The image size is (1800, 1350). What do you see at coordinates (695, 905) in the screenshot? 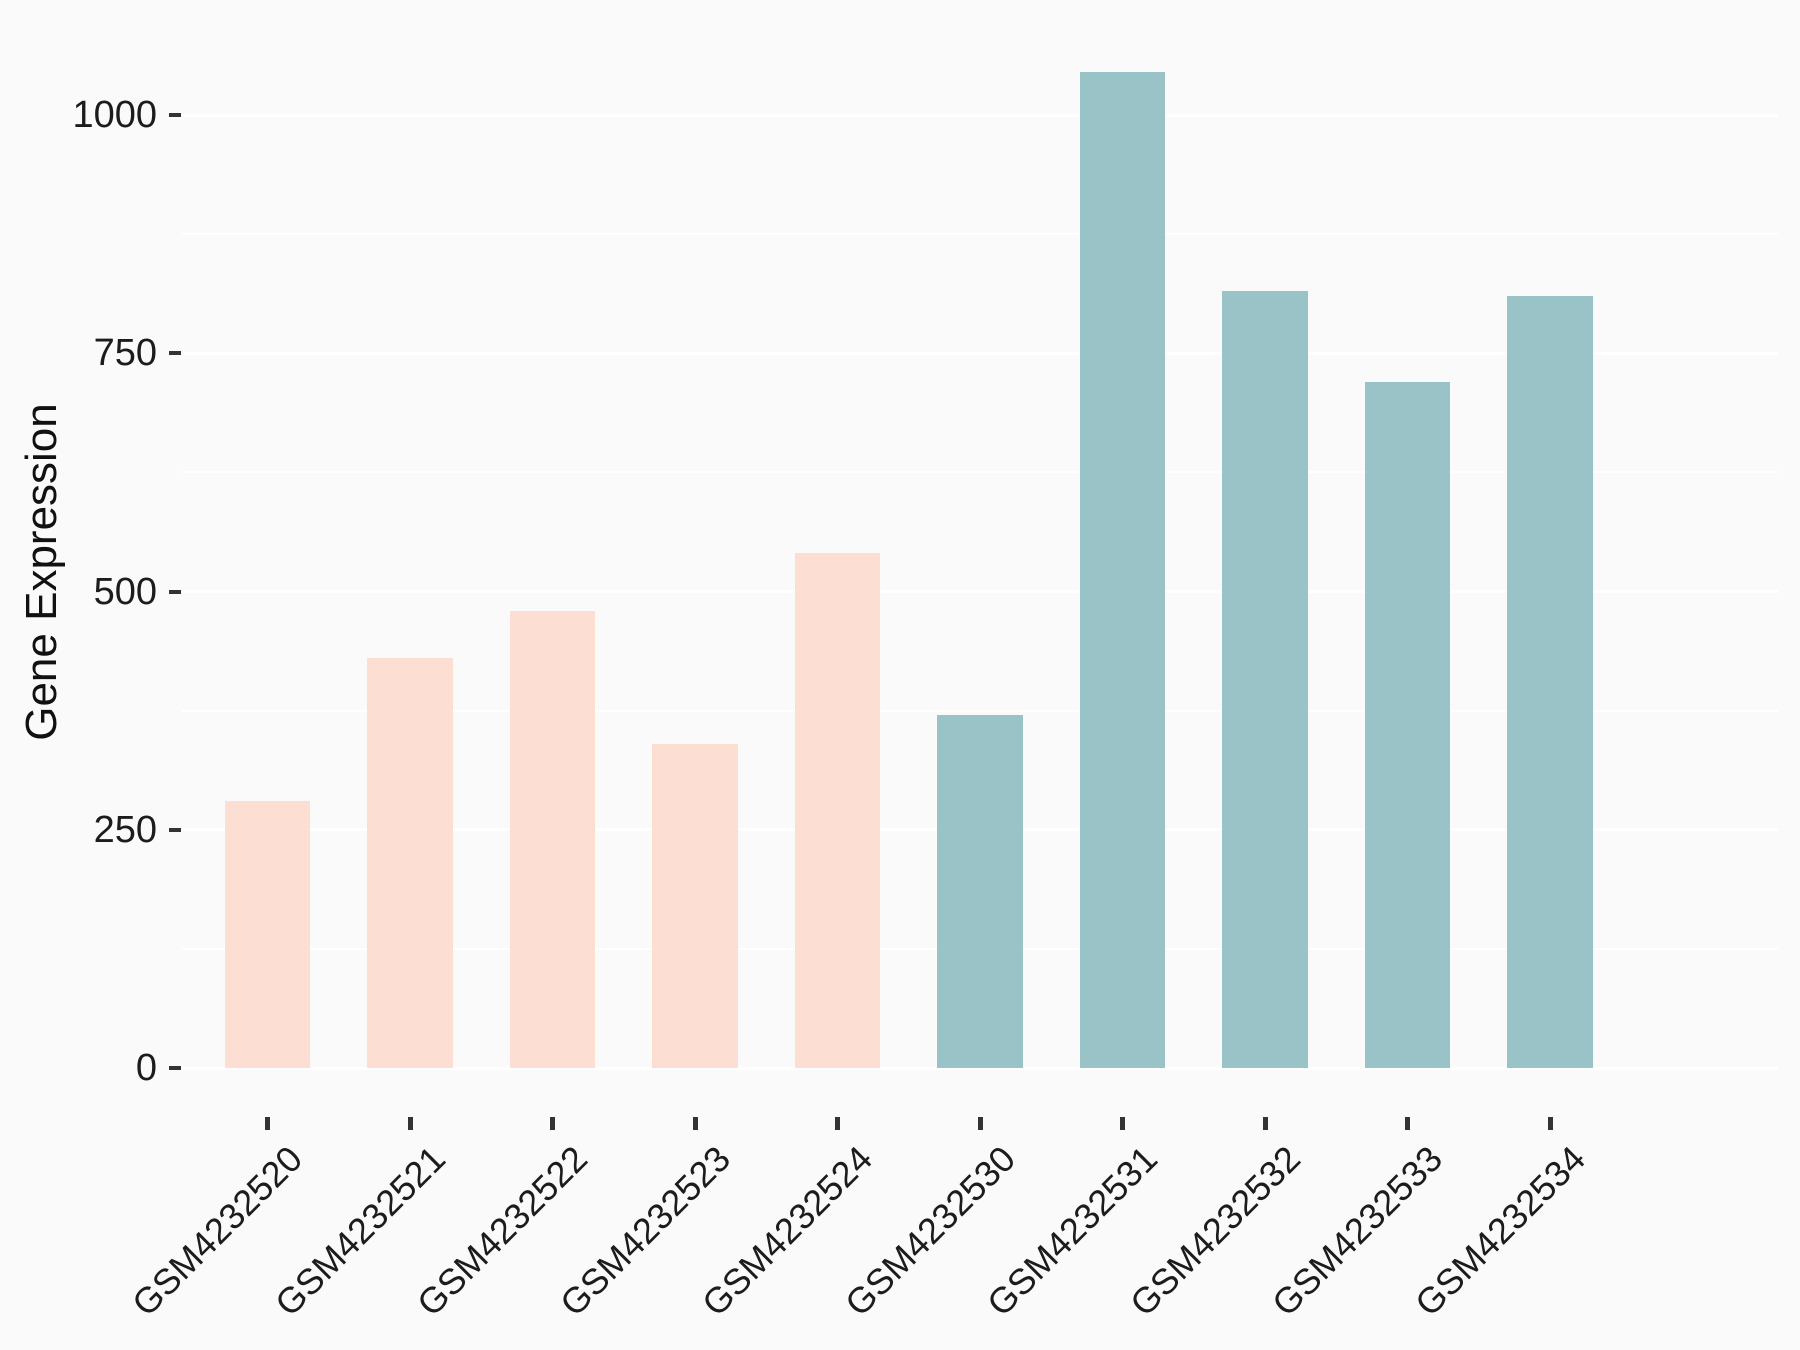
I see `bar-GSM4232523` at bounding box center [695, 905].